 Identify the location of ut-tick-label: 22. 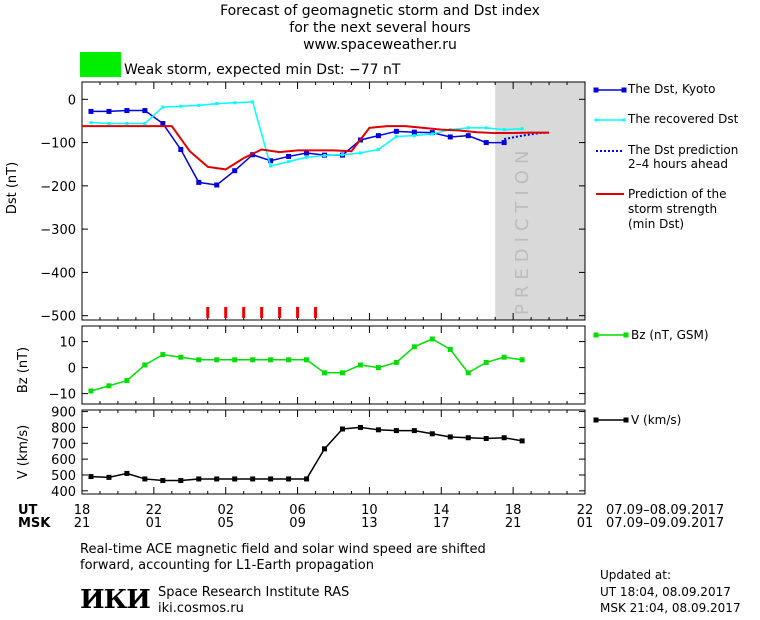
(154, 510).